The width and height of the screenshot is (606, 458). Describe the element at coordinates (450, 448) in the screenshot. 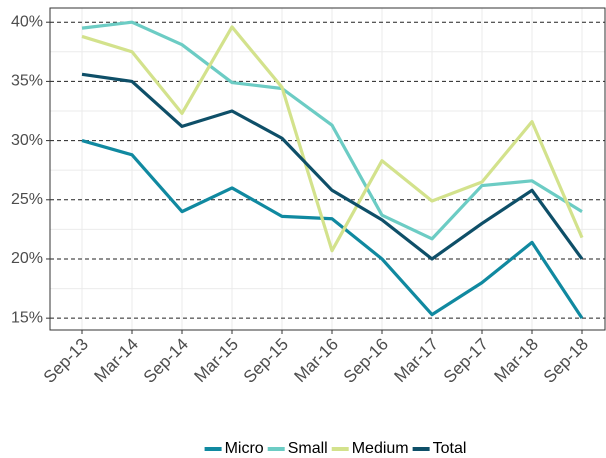

I see `legend-label: Total` at that location.